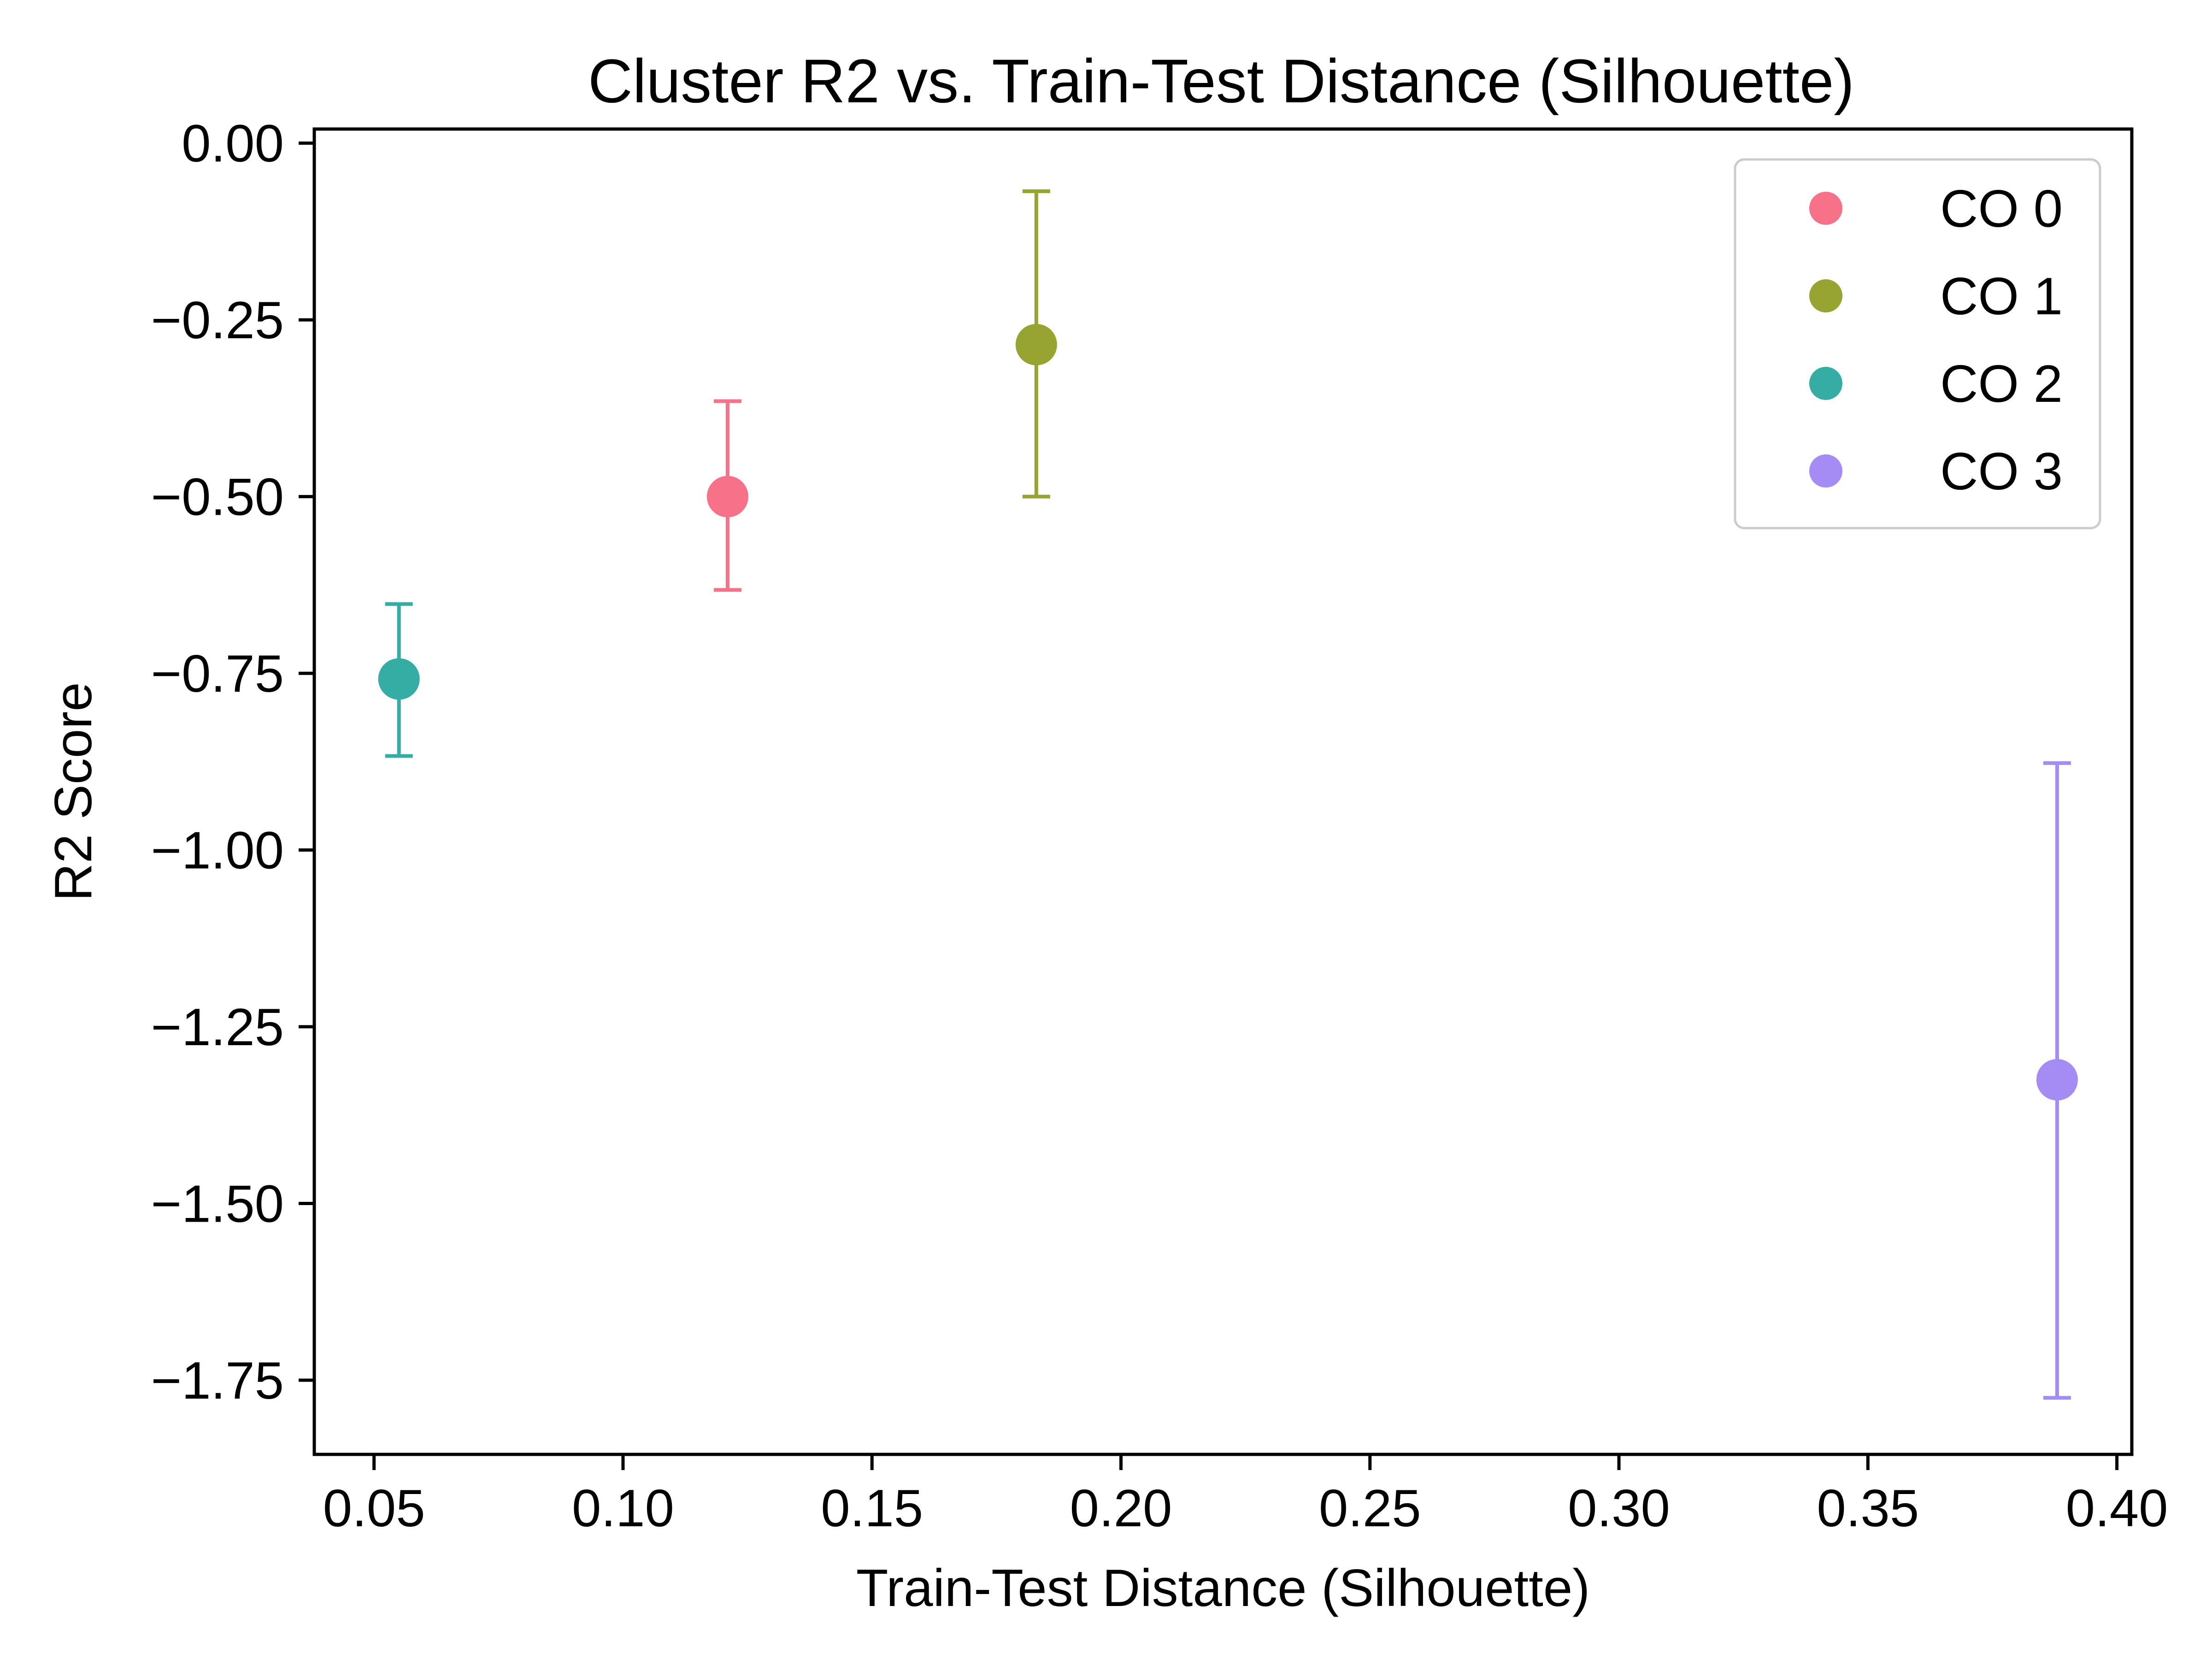 The height and width of the screenshot is (1659, 2212). I want to click on x-tick-label: 0.25, so click(1370, 1508).